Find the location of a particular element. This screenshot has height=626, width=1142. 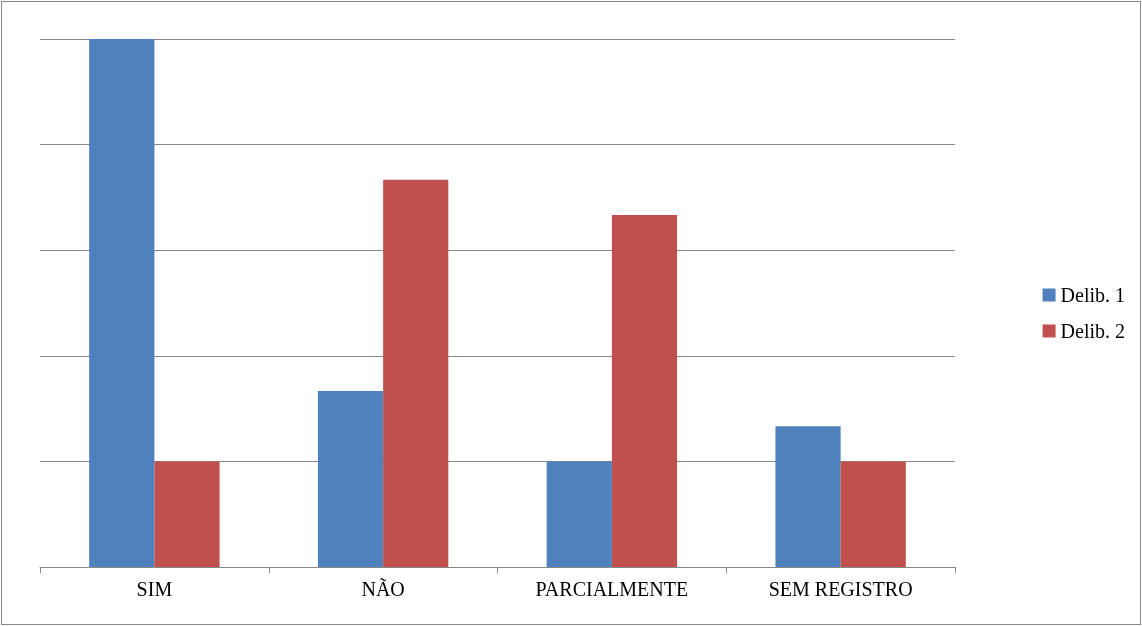

x-tick-label: SIM is located at coordinates (154, 589).